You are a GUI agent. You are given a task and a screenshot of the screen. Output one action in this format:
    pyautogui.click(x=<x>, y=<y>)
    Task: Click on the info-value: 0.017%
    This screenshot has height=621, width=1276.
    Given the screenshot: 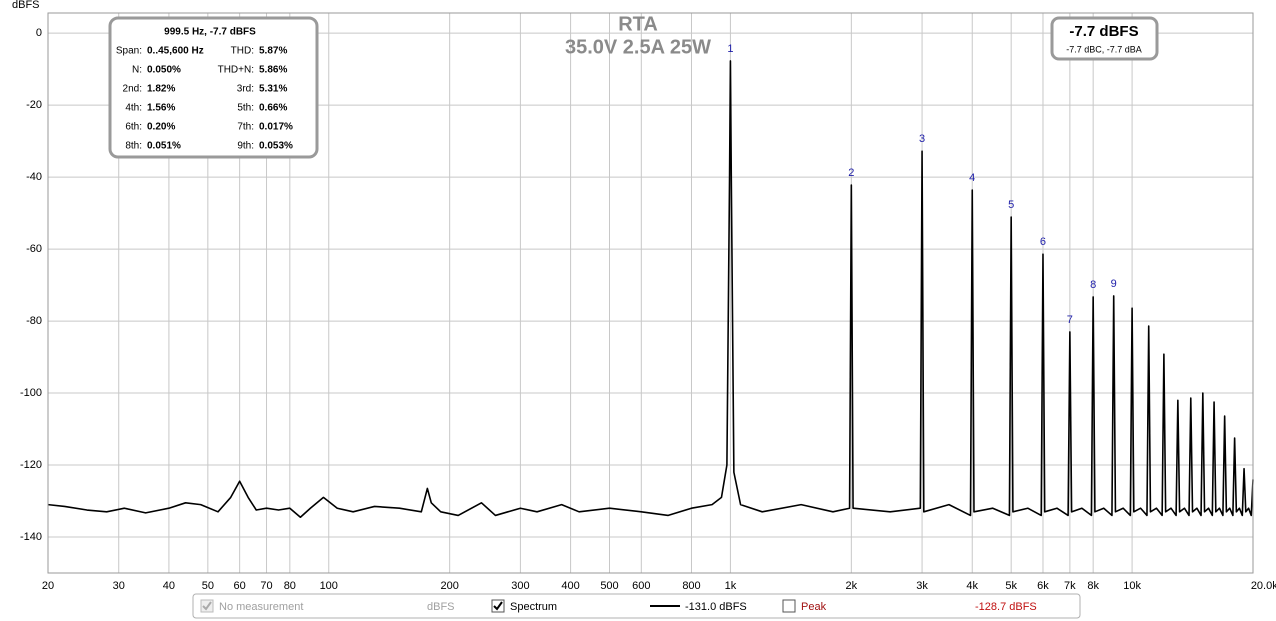 What is the action you would take?
    pyautogui.click(x=276, y=127)
    